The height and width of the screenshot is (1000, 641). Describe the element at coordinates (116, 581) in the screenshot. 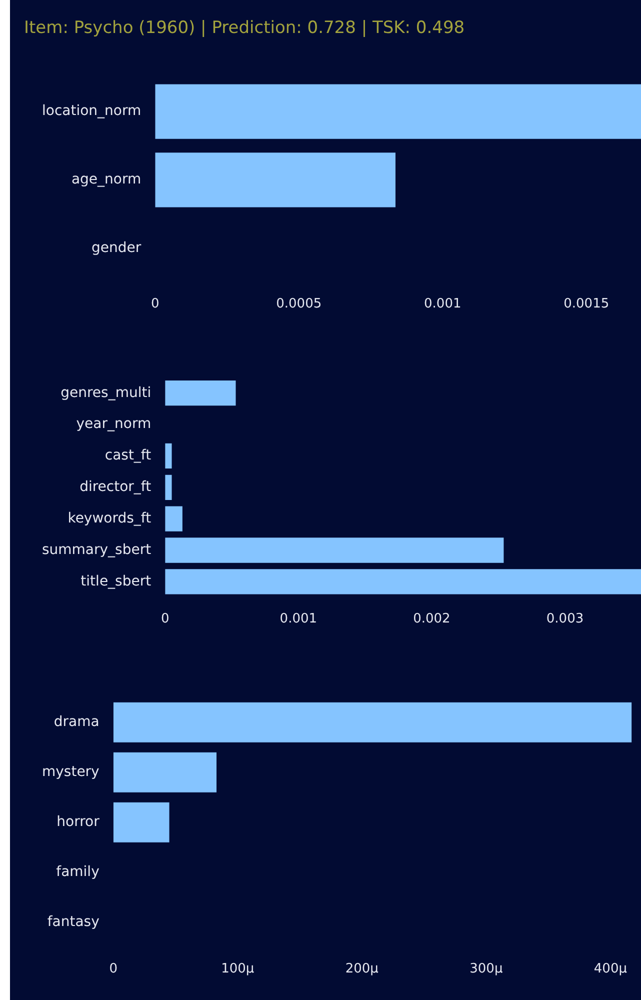

I see `y-tick-label: title_sbert` at that location.